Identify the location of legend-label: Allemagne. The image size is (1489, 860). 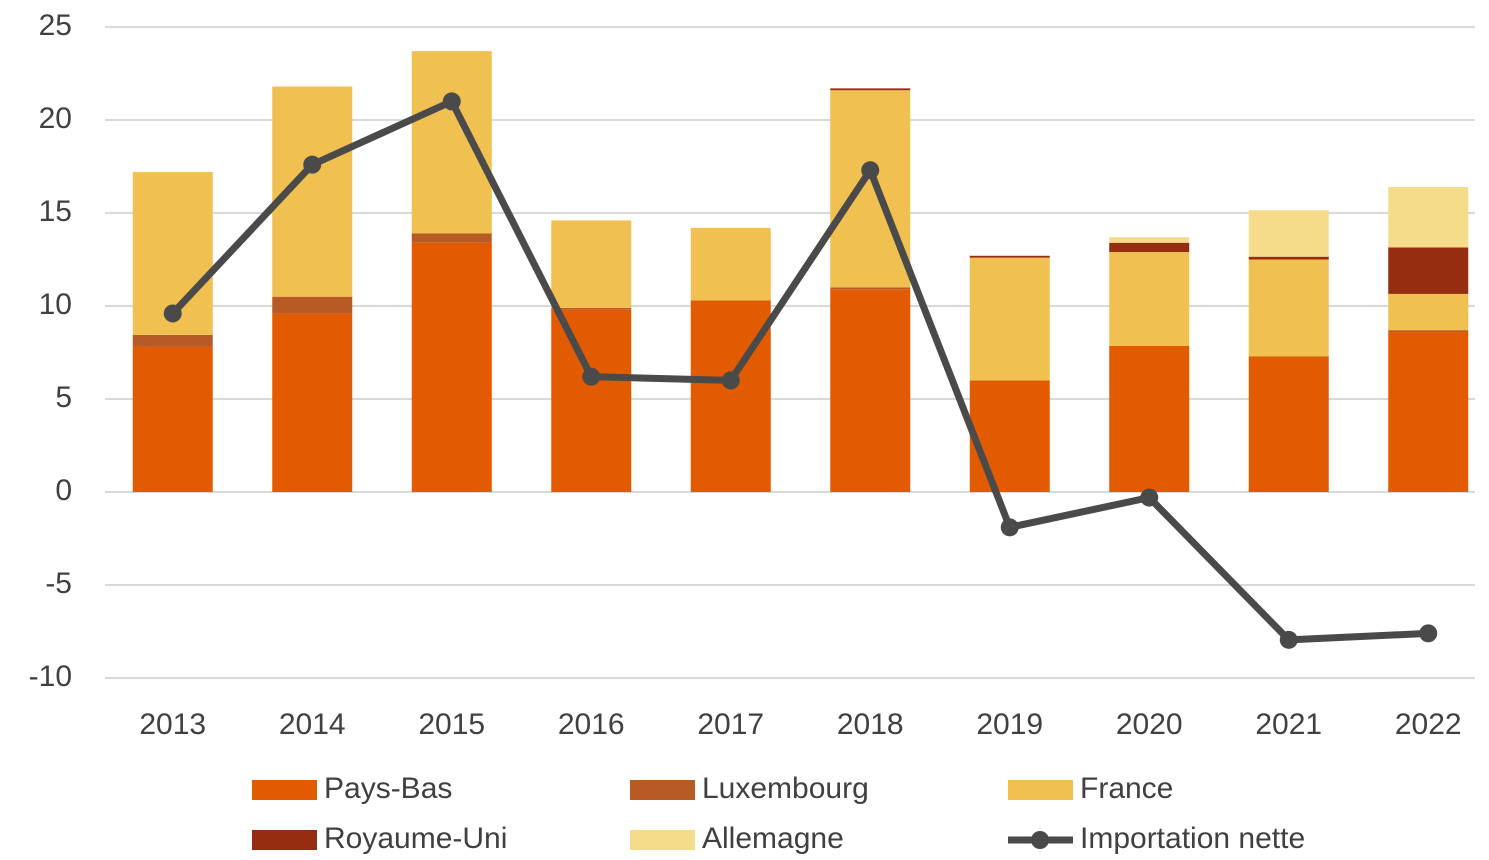
(773, 838).